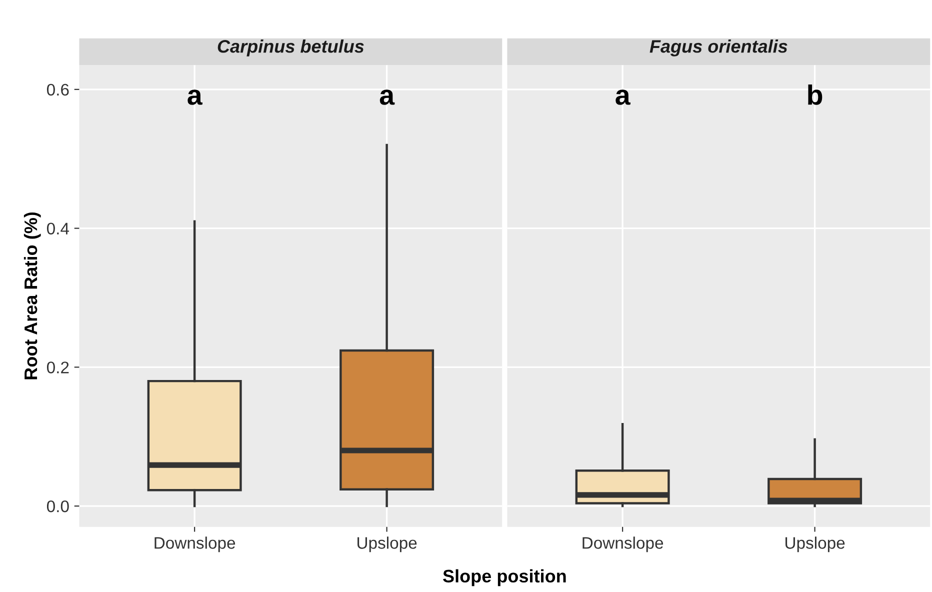  I want to click on y-tick-label: 0.0, so click(57, 506).